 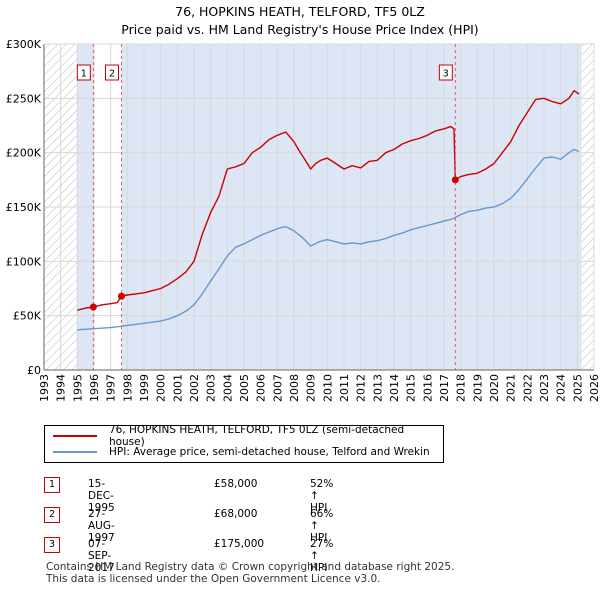 What do you see at coordinates (101, 496) in the screenshot?
I see `transaction-date: 15-DEC-1995` at bounding box center [101, 496].